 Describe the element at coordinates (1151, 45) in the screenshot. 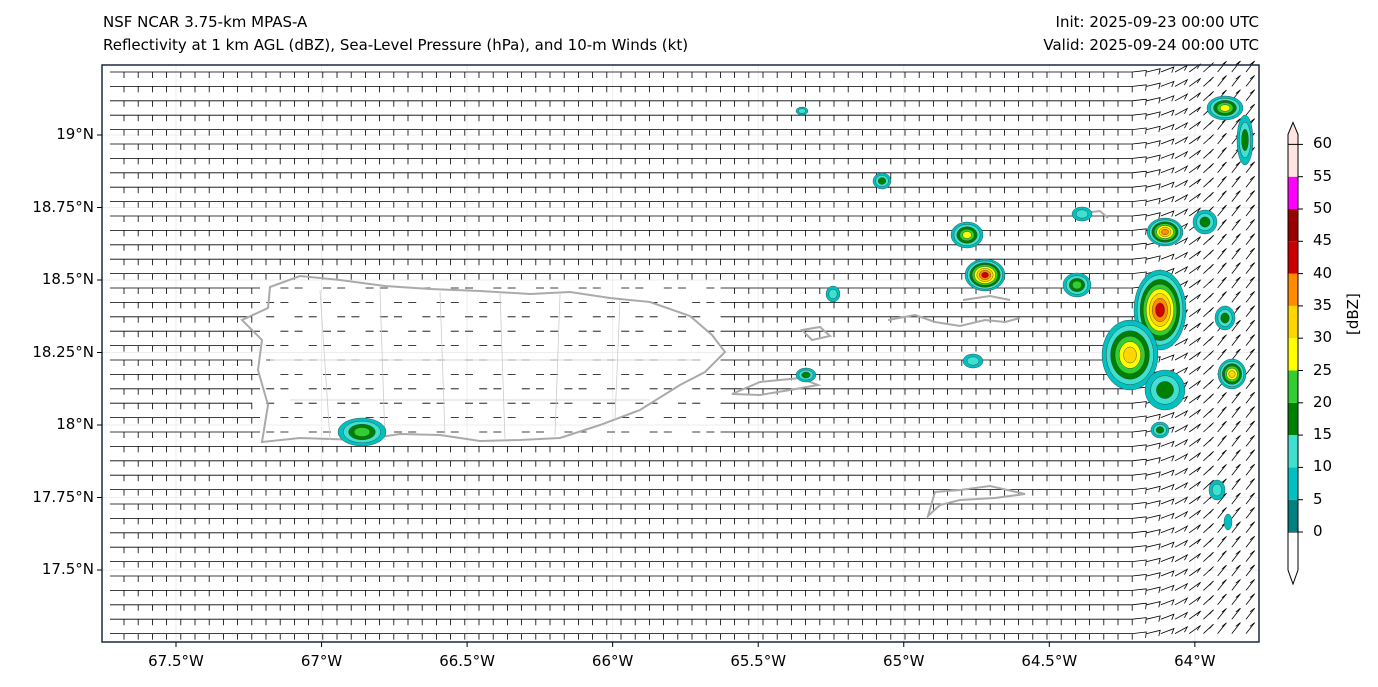

I see `valid-time: Valid: 2025-09-24 00:00 UTC` at that location.